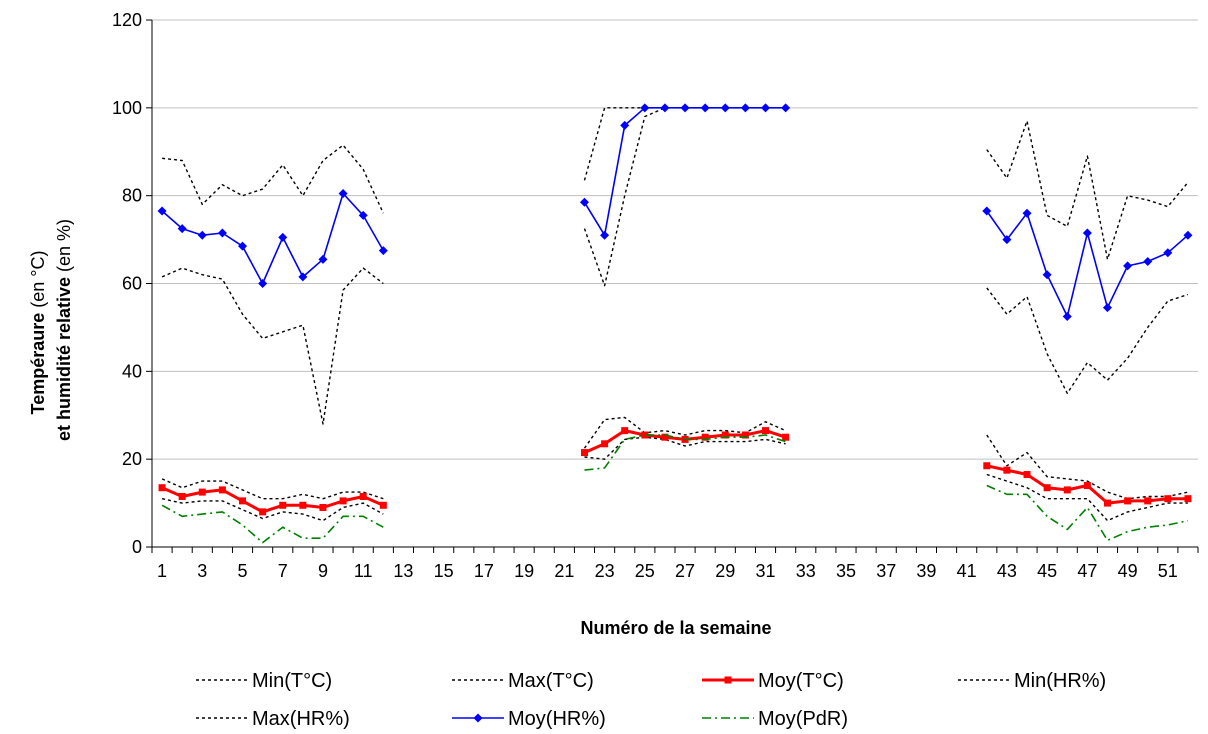  What do you see at coordinates (301, 719) in the screenshot?
I see `legend-label: Max(HR%)` at bounding box center [301, 719].